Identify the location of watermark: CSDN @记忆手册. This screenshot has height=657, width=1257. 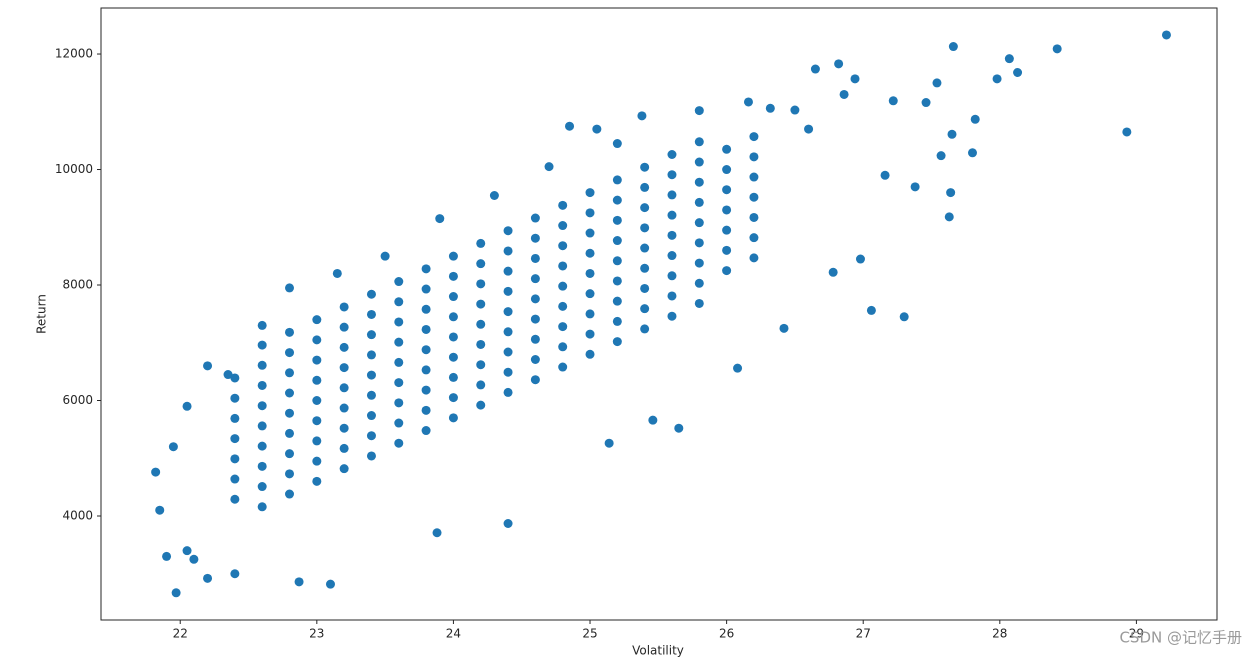
(1180, 638).